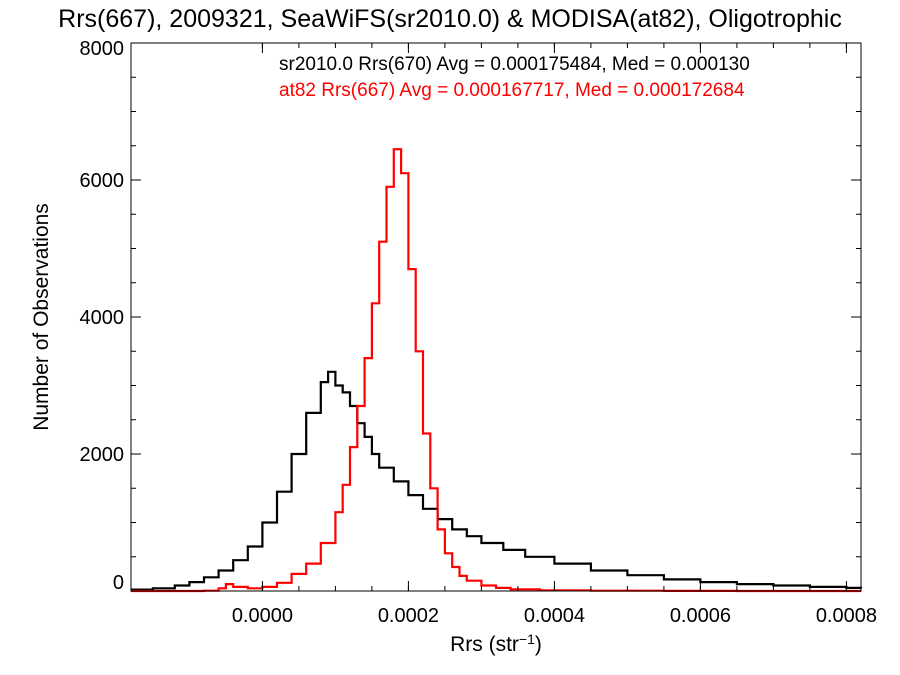  I want to click on x-tick-label: 0.0000, so click(262, 616).